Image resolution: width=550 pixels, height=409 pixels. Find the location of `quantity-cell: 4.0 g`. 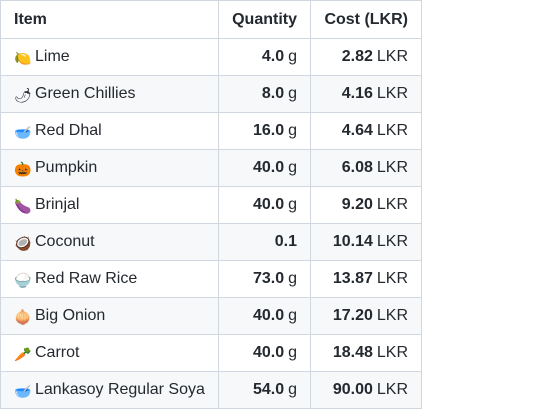

quantity-cell: 4.0 g is located at coordinates (264, 57).